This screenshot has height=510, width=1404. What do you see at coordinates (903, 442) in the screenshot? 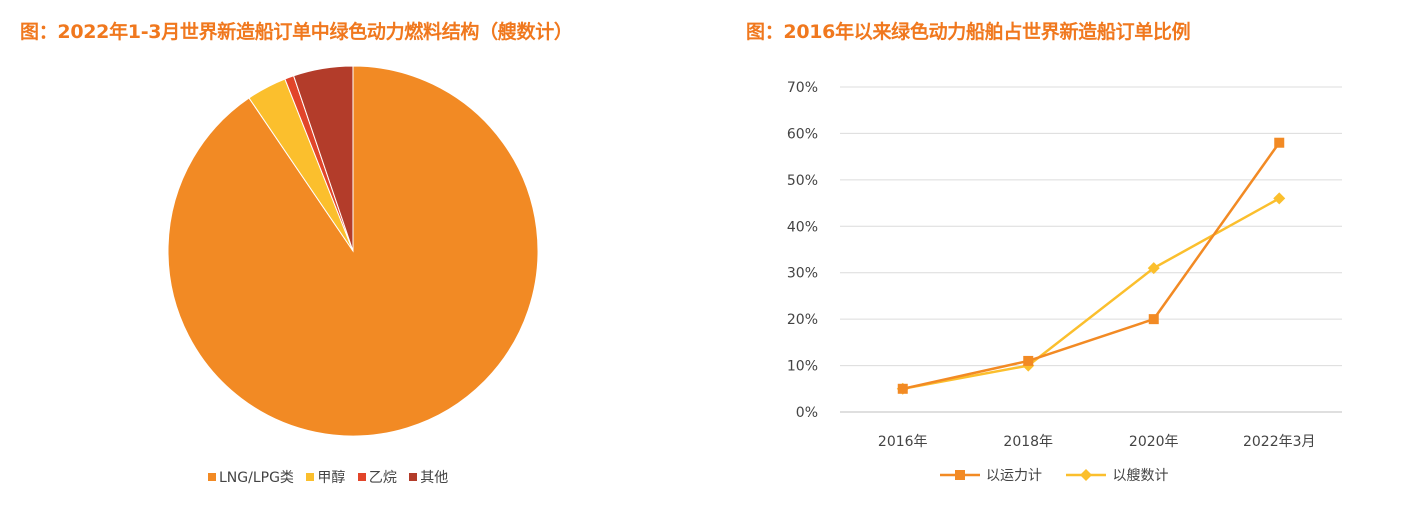
I see `x-tick-label: 2016年` at bounding box center [903, 442].